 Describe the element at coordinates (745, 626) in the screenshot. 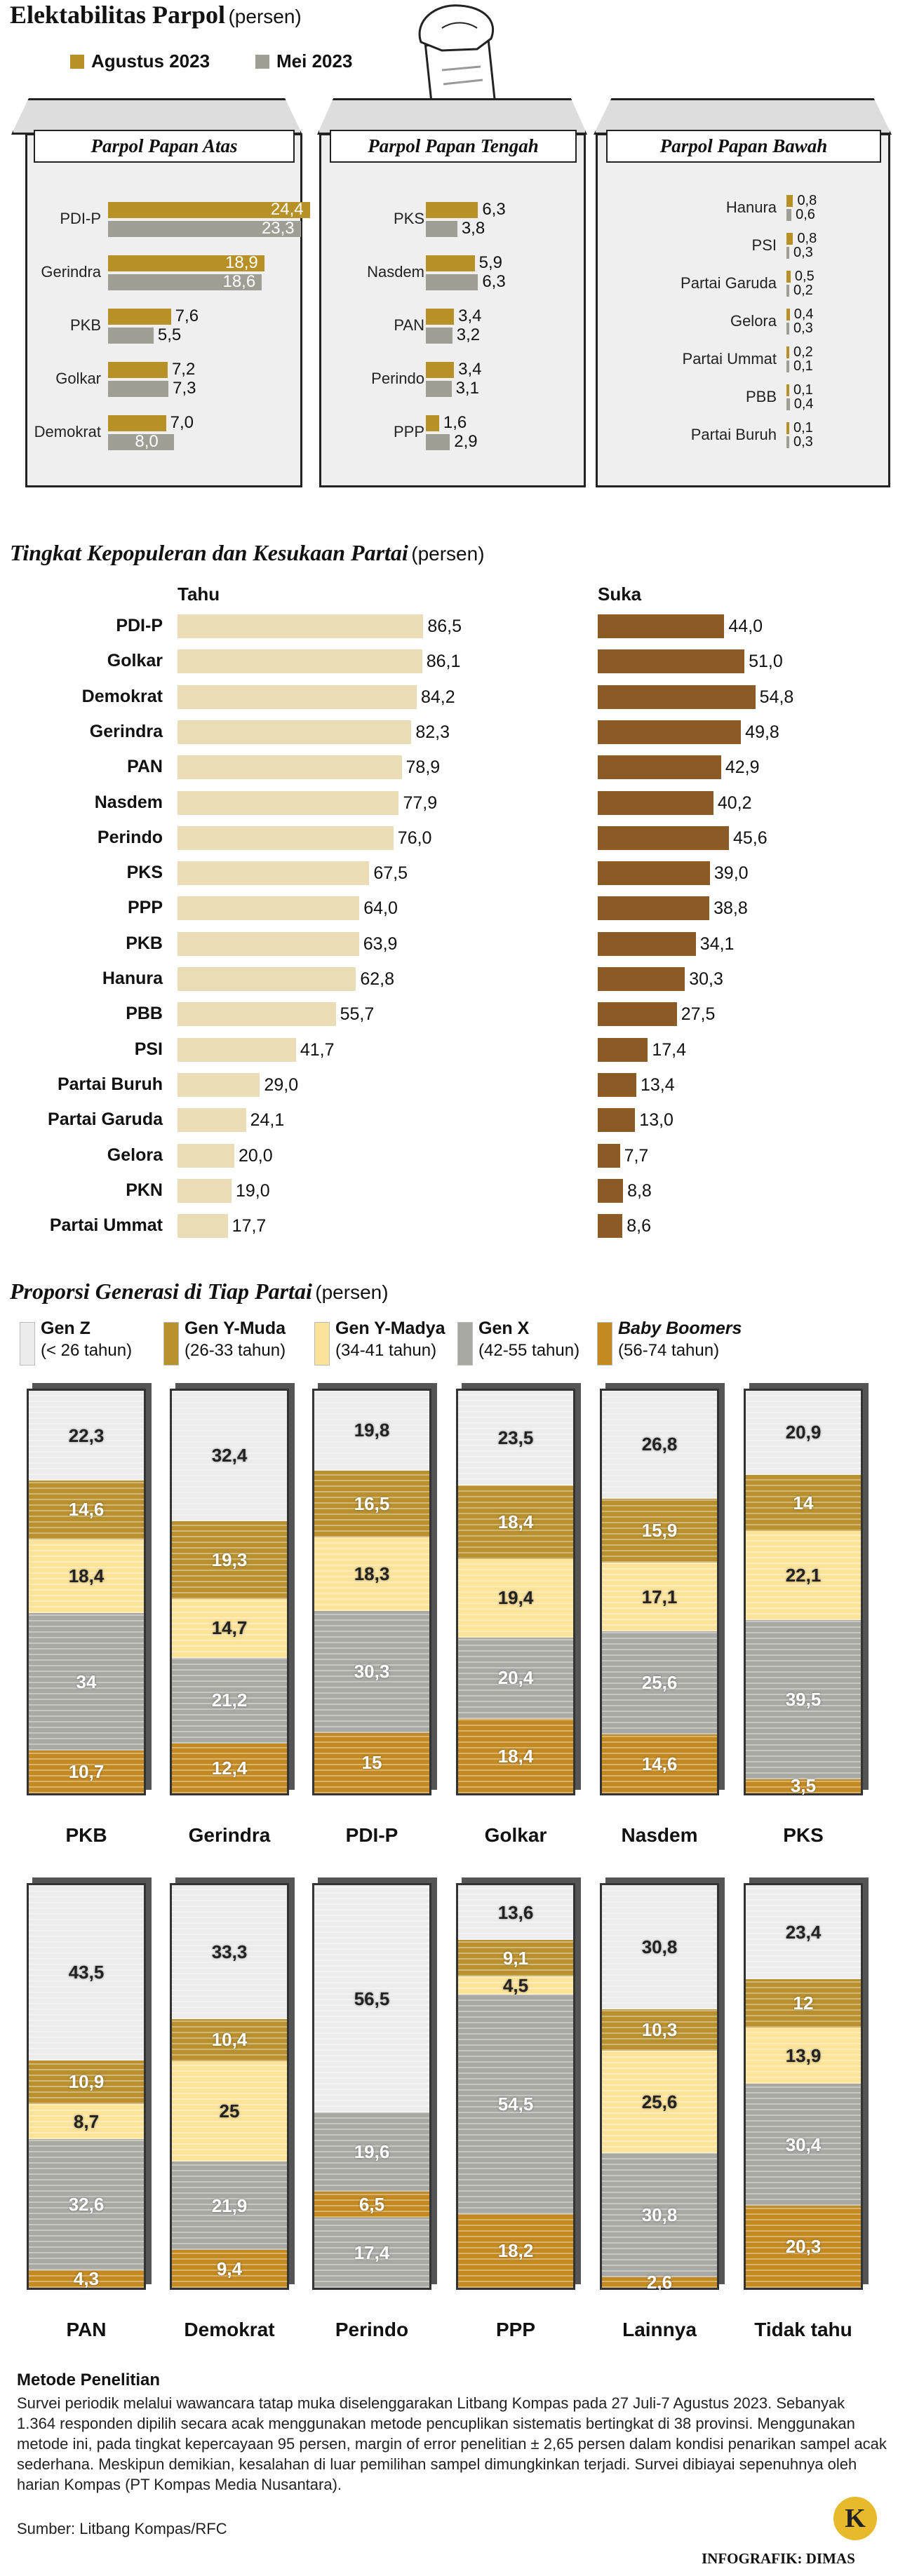

I see `bar-suka-value: 44,0` at that location.